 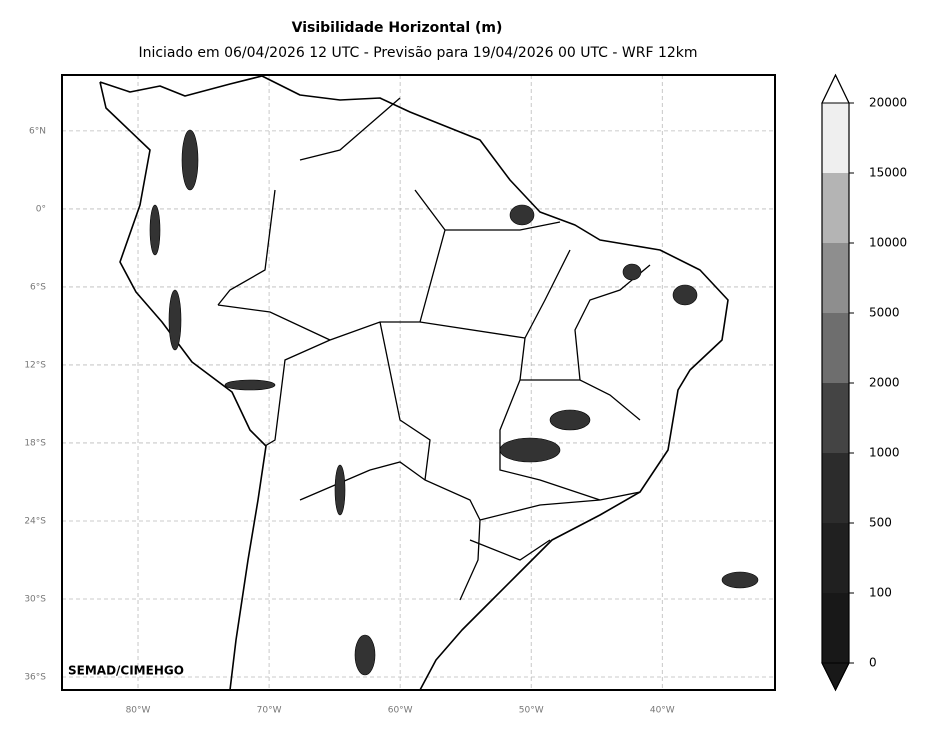 I want to click on map-title: Visibilidade Horizontal (m), so click(x=397, y=28).